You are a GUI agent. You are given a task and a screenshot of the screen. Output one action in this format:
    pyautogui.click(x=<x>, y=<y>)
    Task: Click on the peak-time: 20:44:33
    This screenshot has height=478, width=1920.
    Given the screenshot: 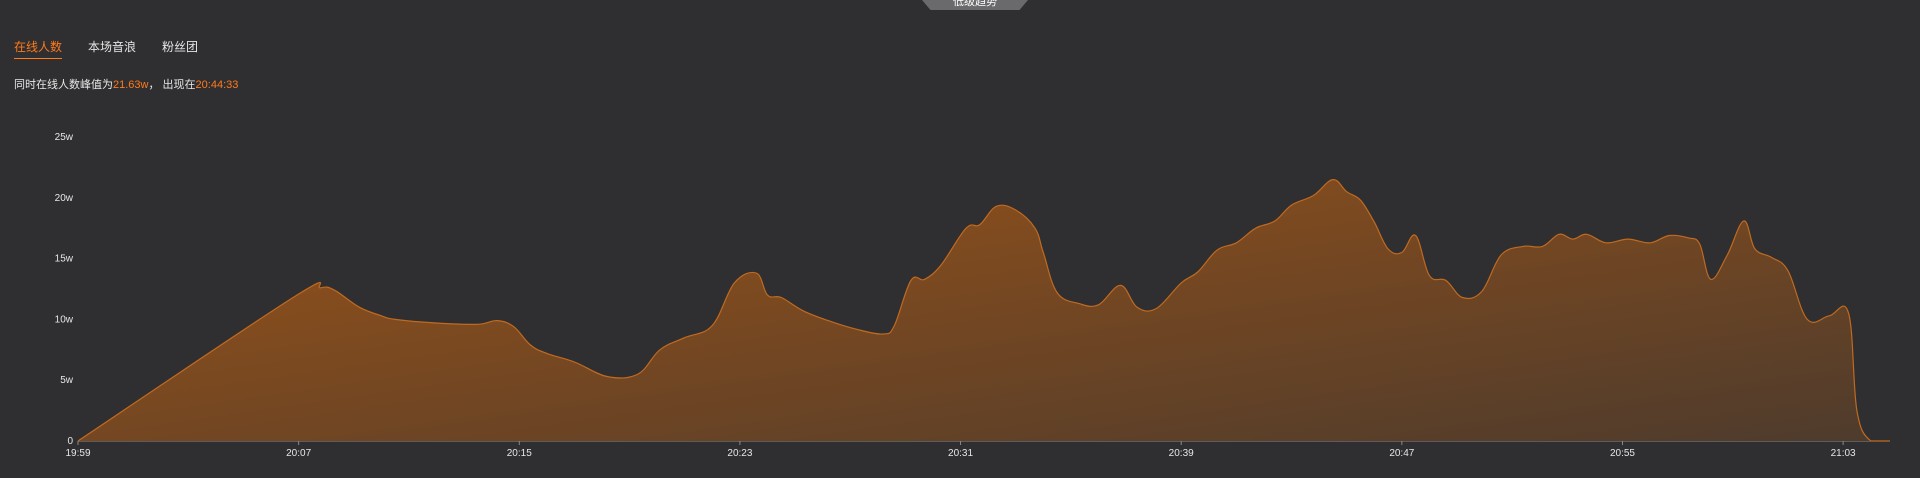 What is the action you would take?
    pyautogui.click(x=217, y=85)
    